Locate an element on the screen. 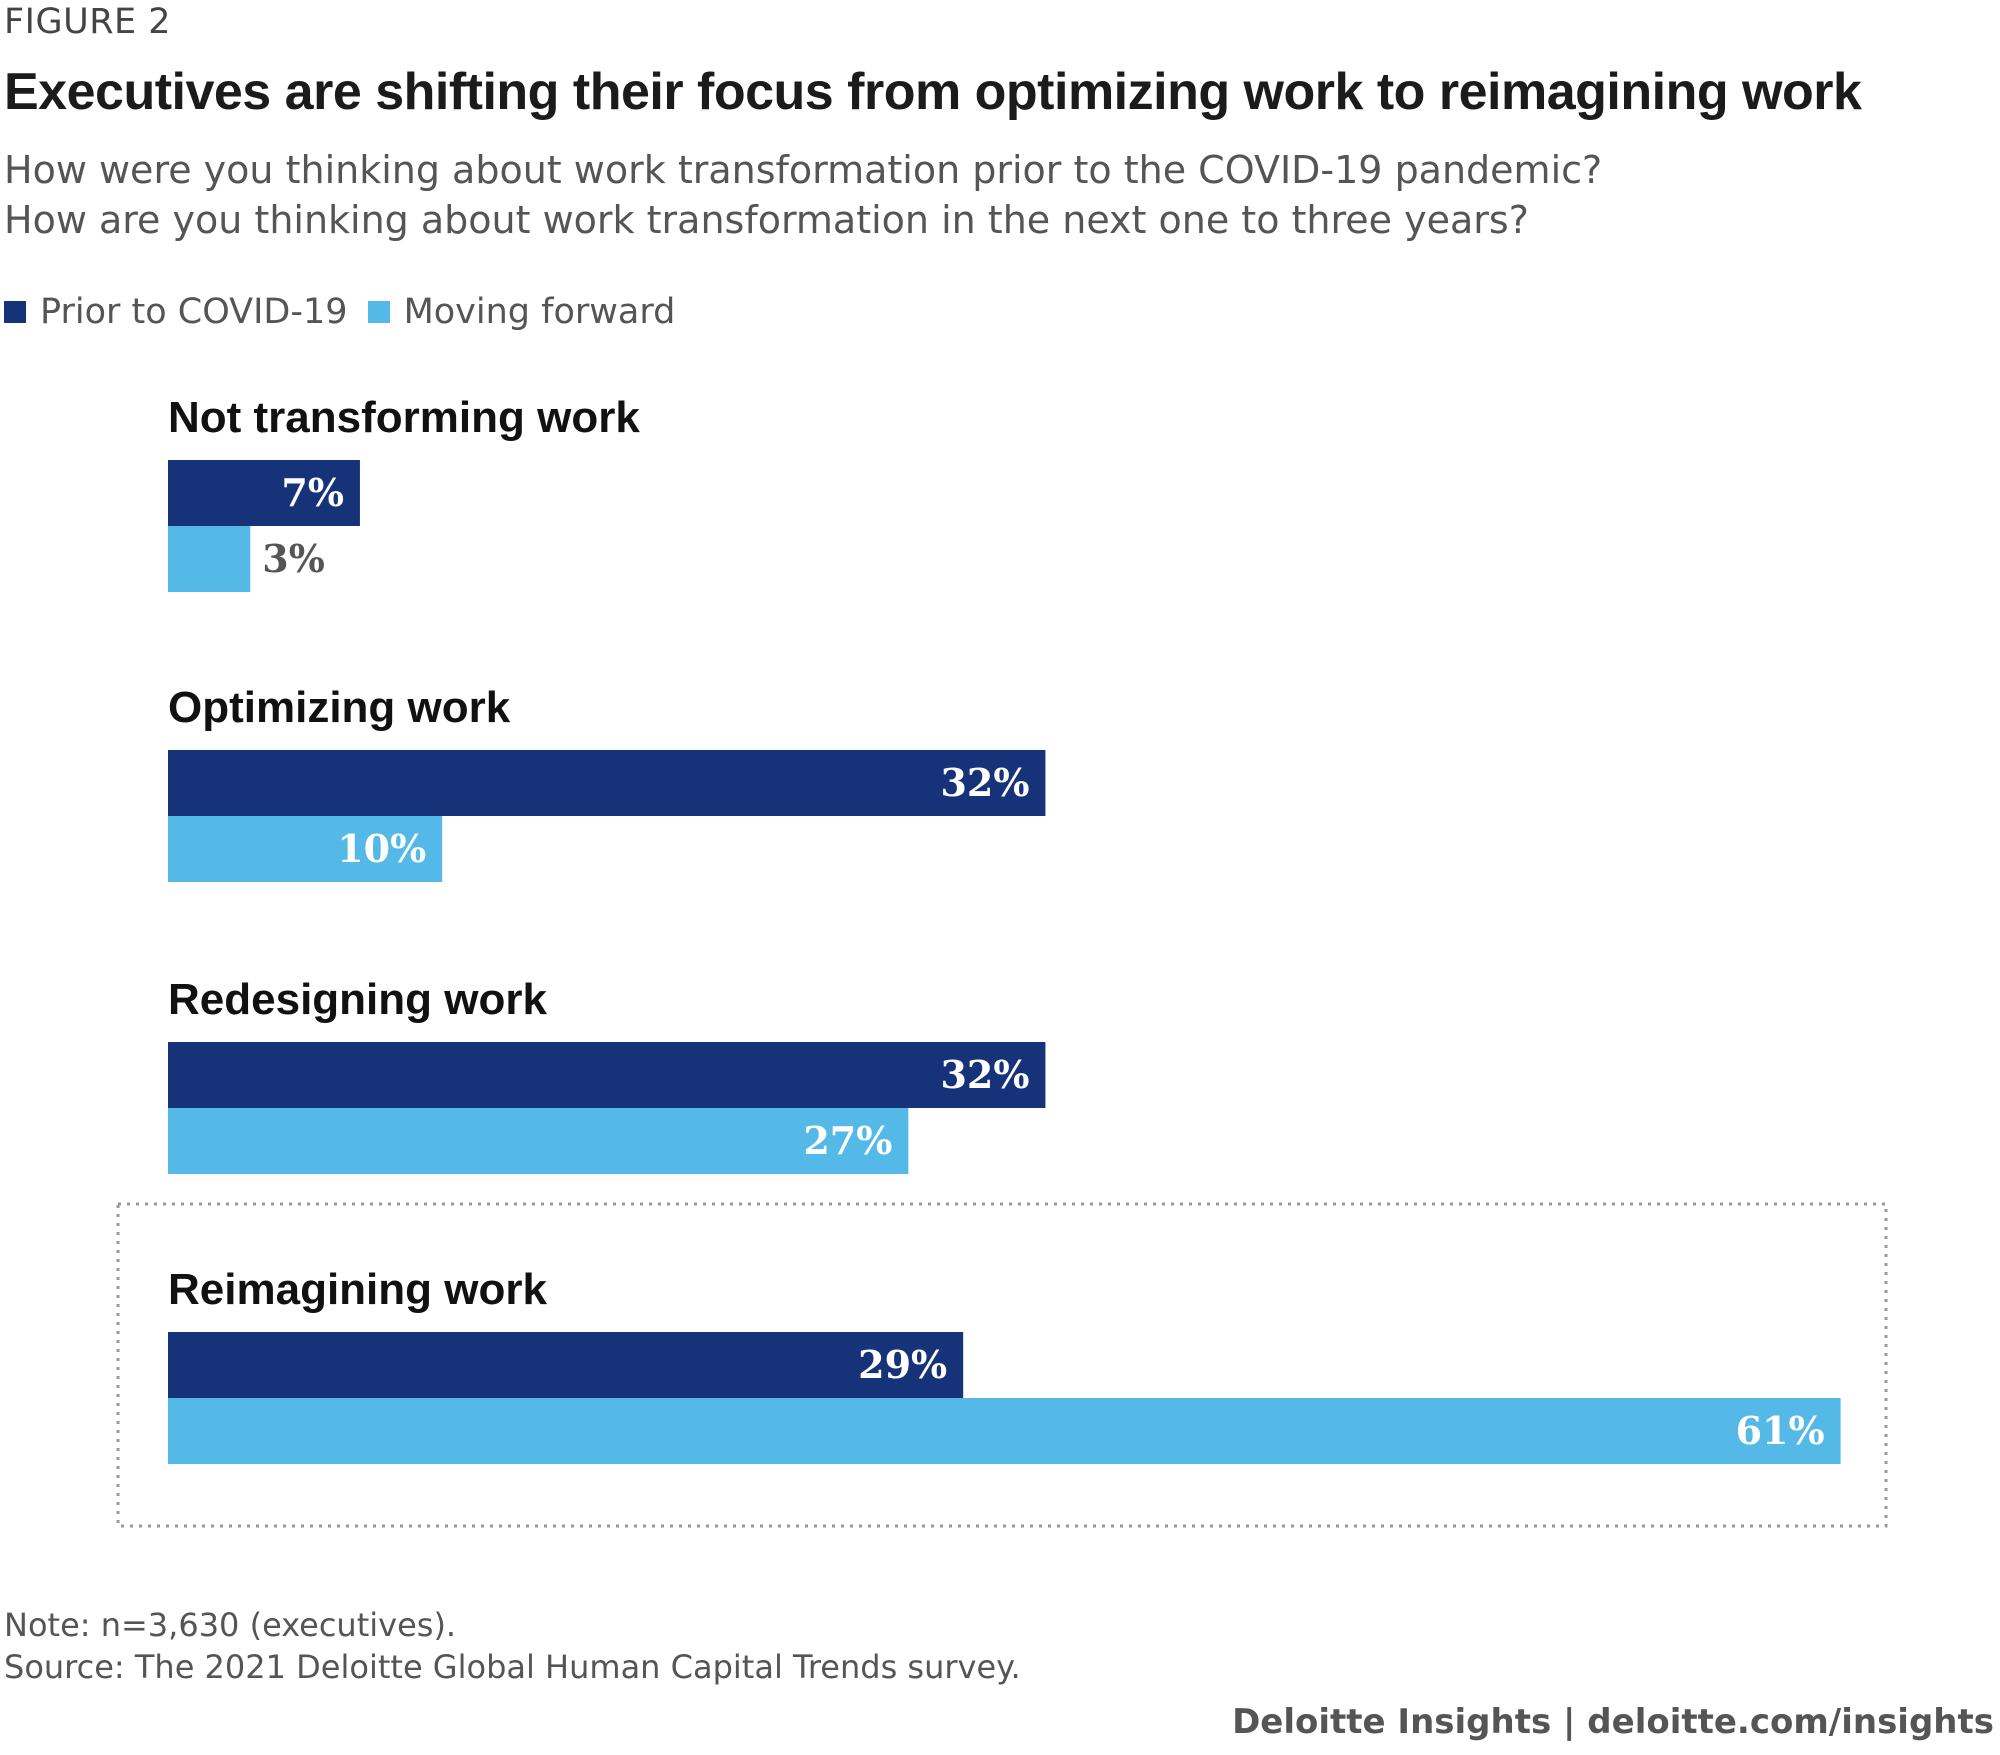  category-label: Not transforming work is located at coordinates (404, 417).